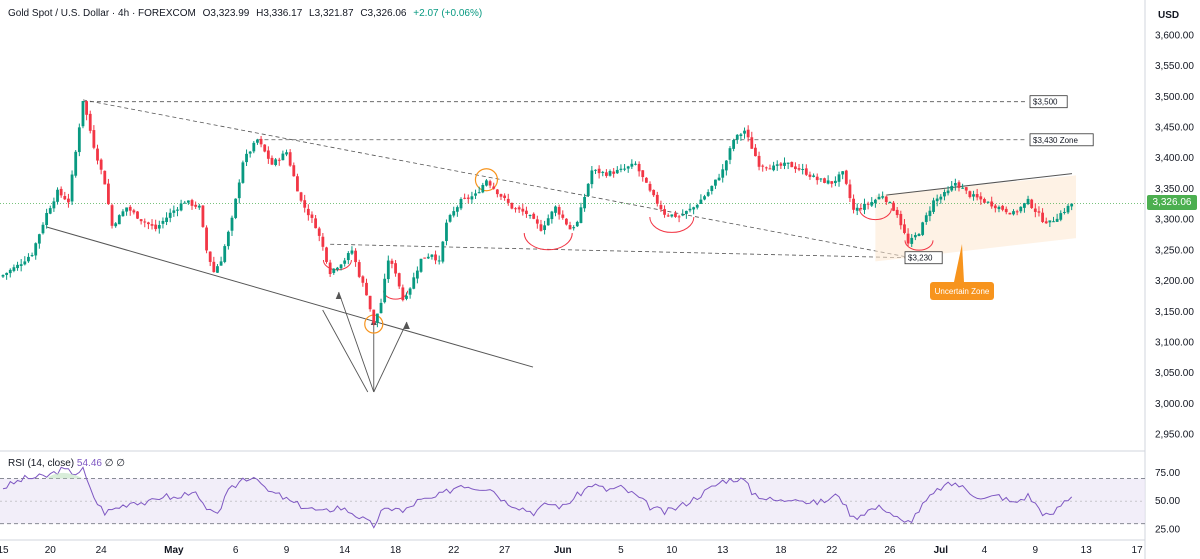 The height and width of the screenshot is (559, 1200). What do you see at coordinates (781, 550) in the screenshot?
I see `time-tick-label: 18` at bounding box center [781, 550].